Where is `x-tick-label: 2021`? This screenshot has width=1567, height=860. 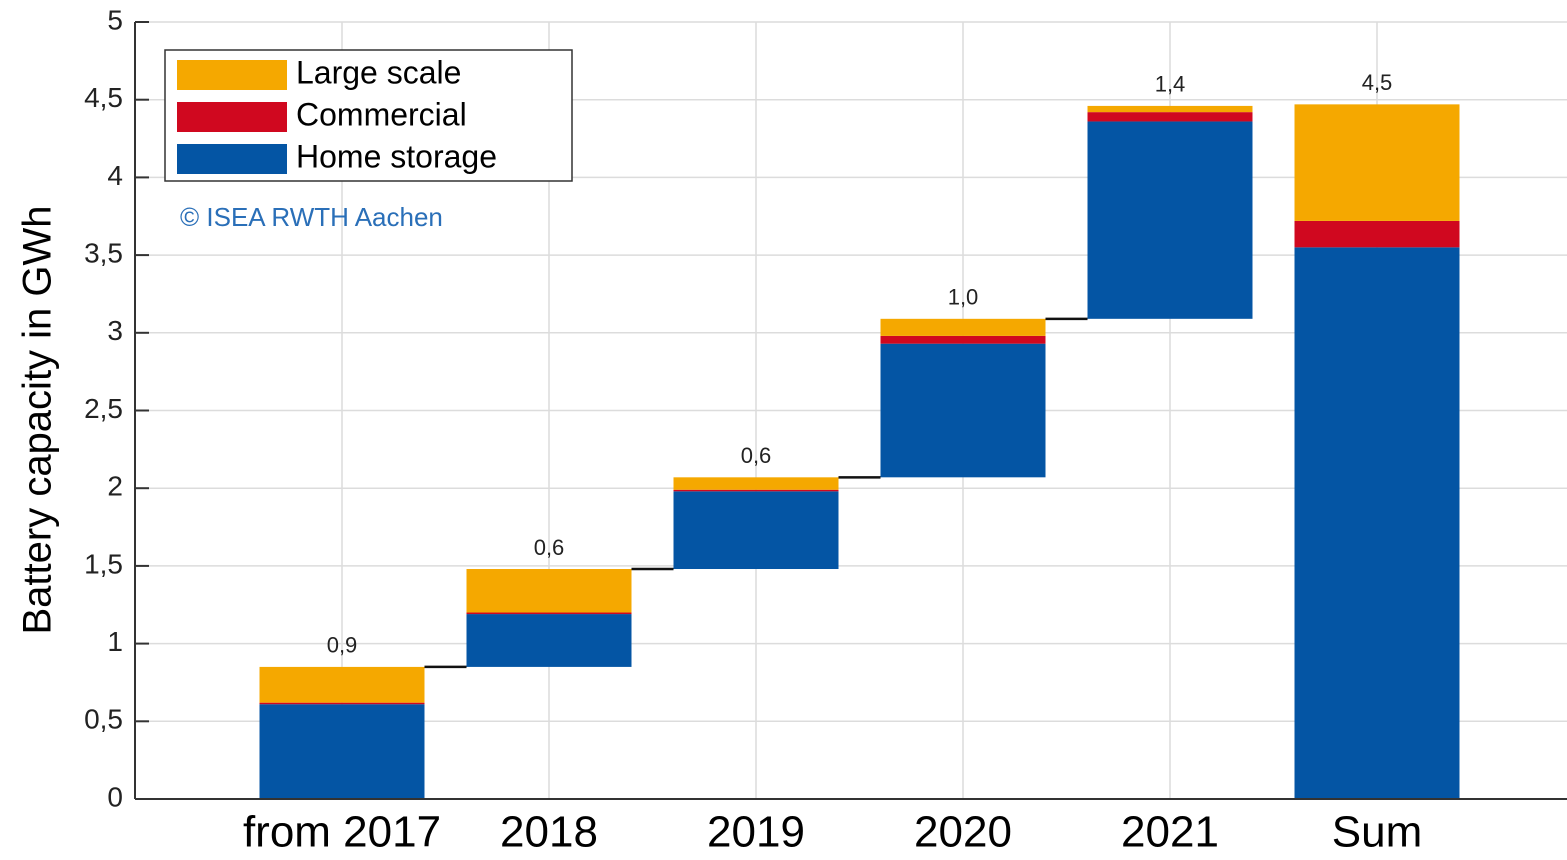
x-tick-label: 2021 is located at coordinates (1170, 832).